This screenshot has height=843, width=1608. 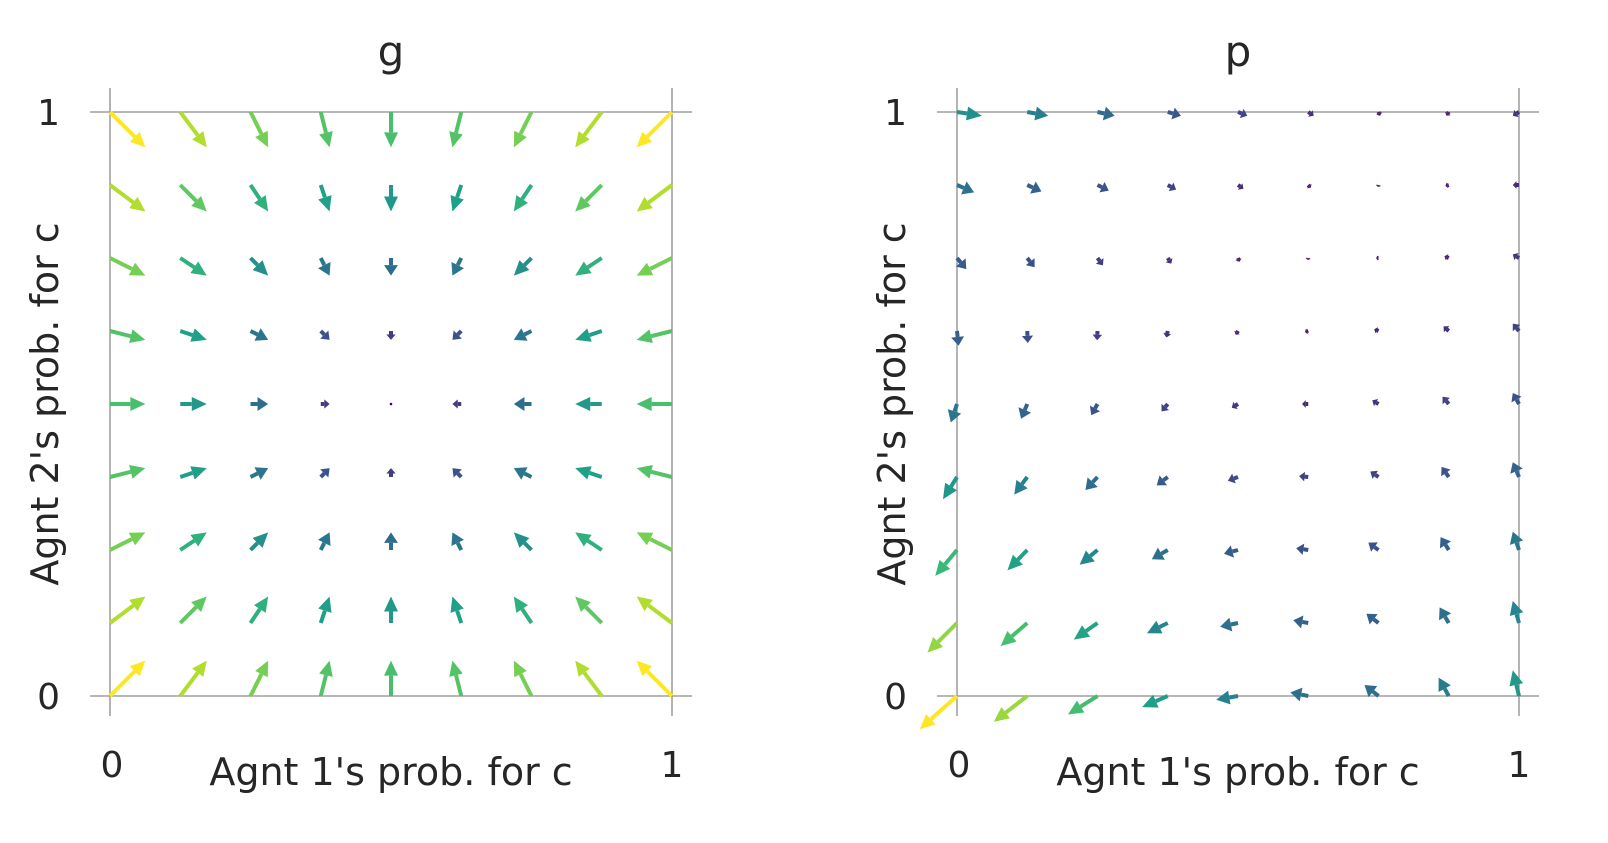 What do you see at coordinates (45, 403) in the screenshot?
I see `y-axis-label: Agnt 2's prob. for c` at bounding box center [45, 403].